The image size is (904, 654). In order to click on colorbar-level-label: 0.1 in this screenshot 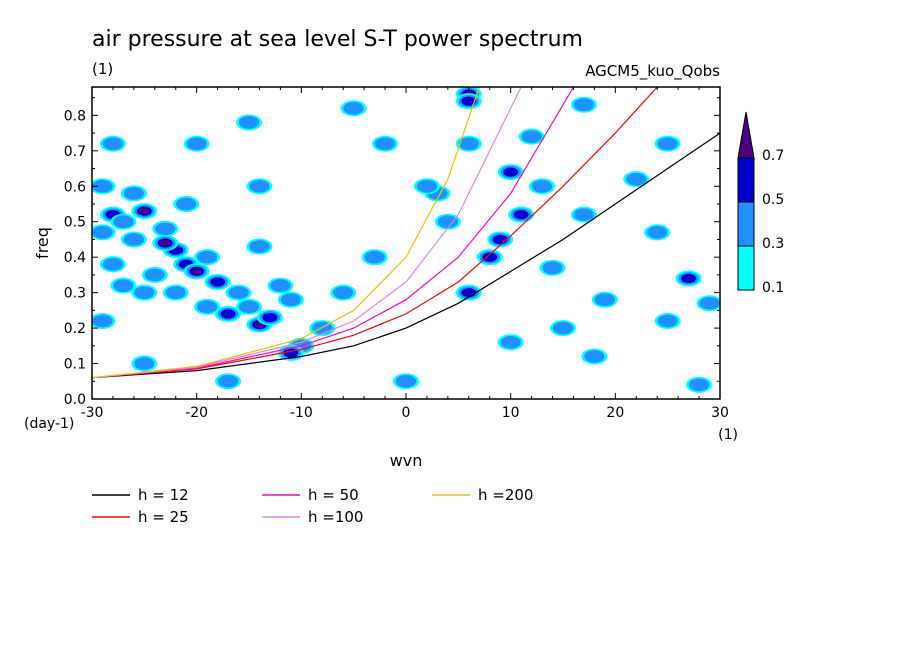, I will do `click(773, 288)`.